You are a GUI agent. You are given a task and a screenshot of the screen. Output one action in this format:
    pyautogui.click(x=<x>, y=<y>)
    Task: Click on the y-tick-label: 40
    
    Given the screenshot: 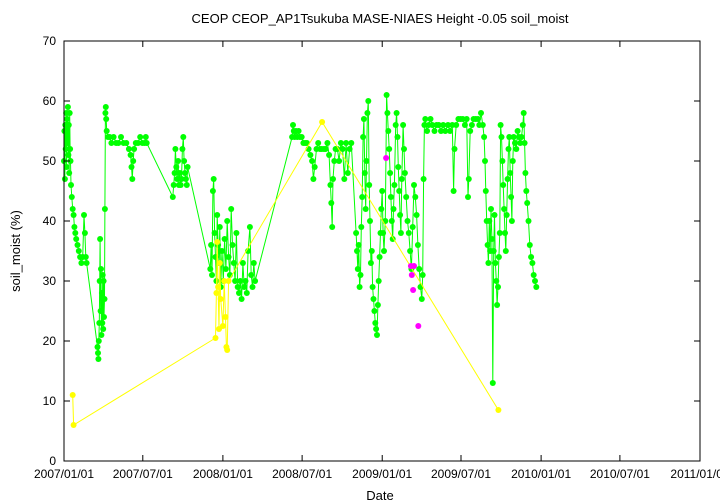 What is the action you would take?
    pyautogui.click(x=50, y=221)
    